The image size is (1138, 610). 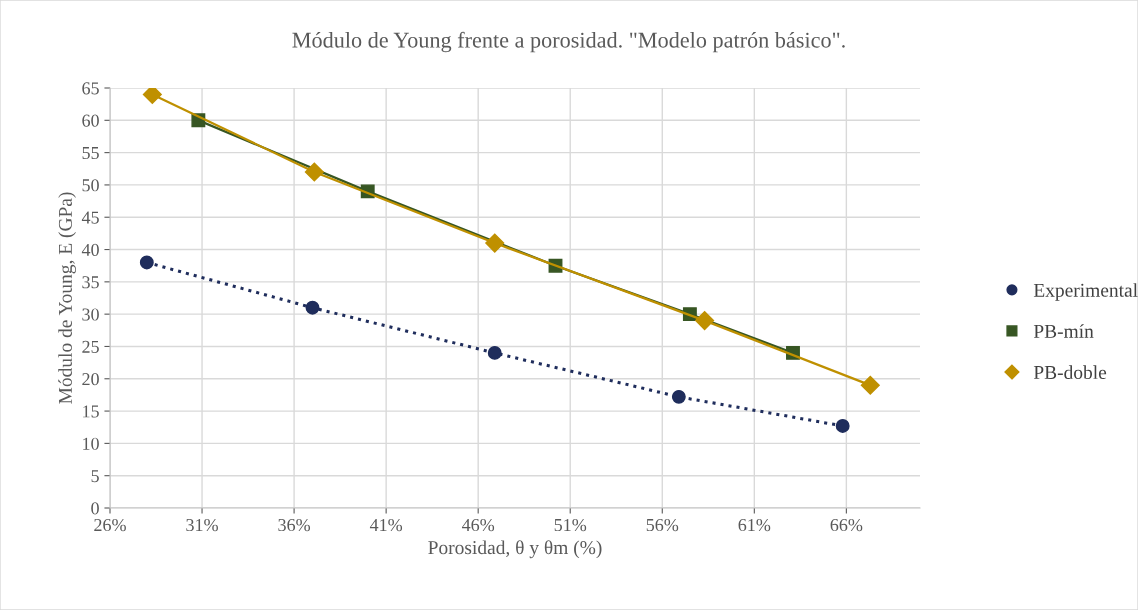 I want to click on x-tick-label: 26%, so click(x=110, y=525).